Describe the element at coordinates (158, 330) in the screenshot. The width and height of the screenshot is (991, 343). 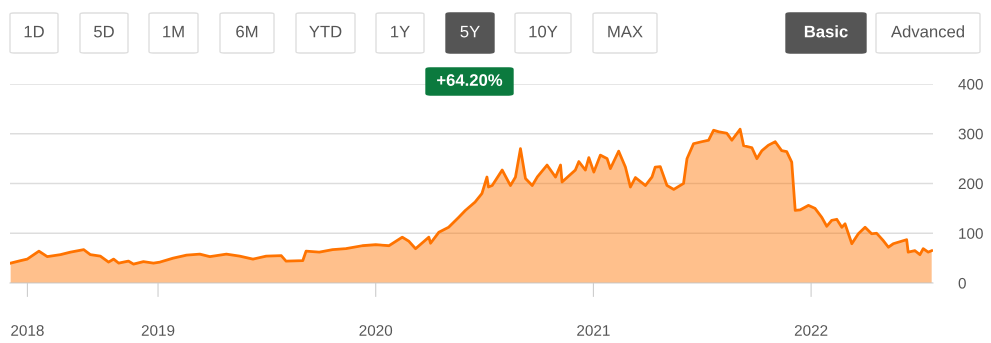
I see `x-tick-label: 2019` at that location.